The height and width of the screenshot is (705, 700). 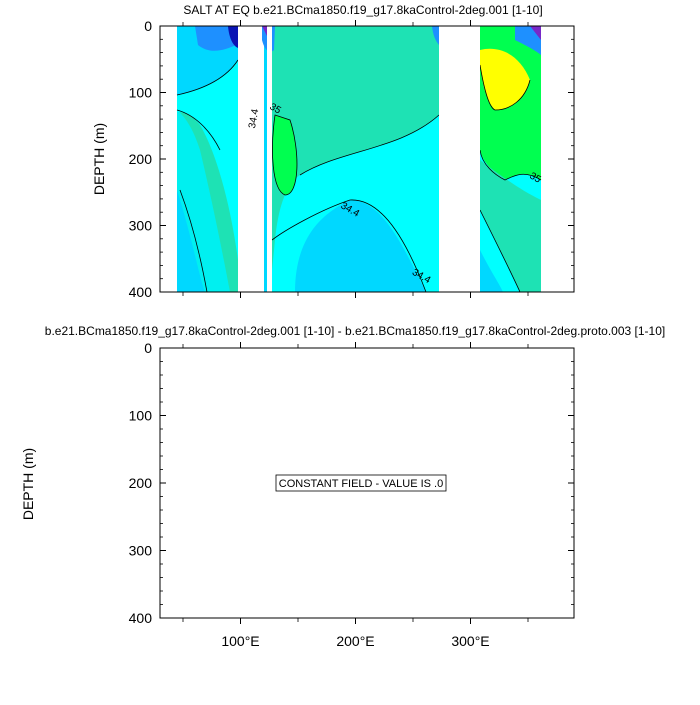 What do you see at coordinates (148, 26) in the screenshot?
I see `top-y-tick-label: 0` at bounding box center [148, 26].